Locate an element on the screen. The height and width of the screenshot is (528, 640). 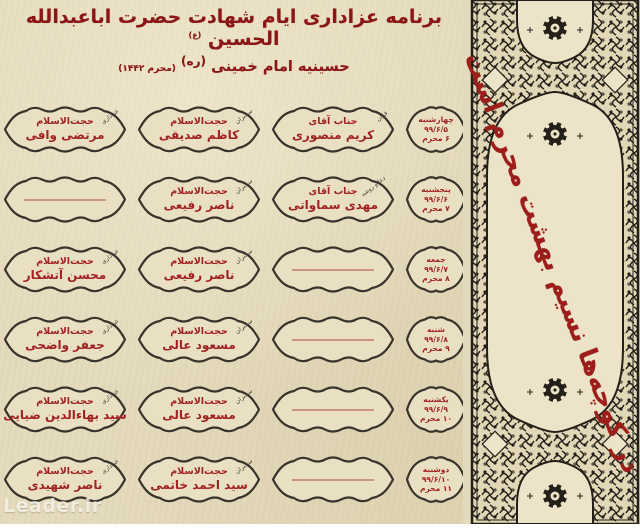
muharram-day: ۶ محرم is located at coordinates (436, 139).